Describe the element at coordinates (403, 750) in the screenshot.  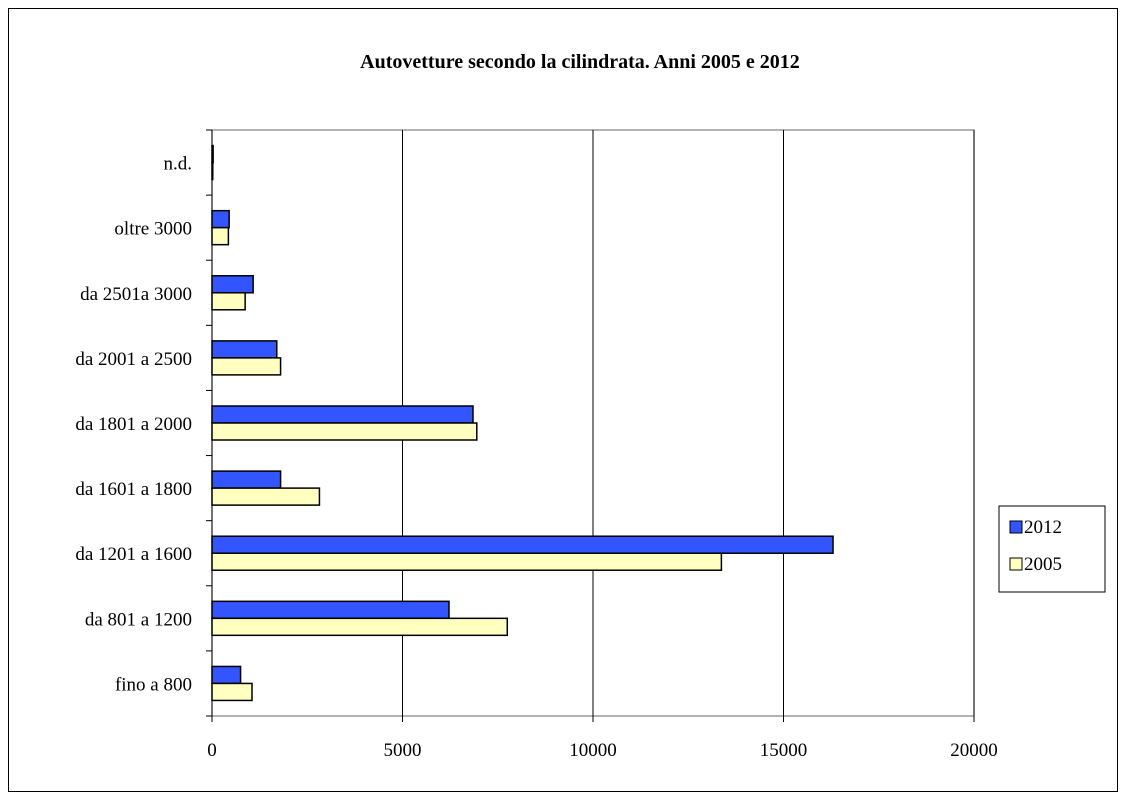
I see `x-tick-label: 5000` at that location.